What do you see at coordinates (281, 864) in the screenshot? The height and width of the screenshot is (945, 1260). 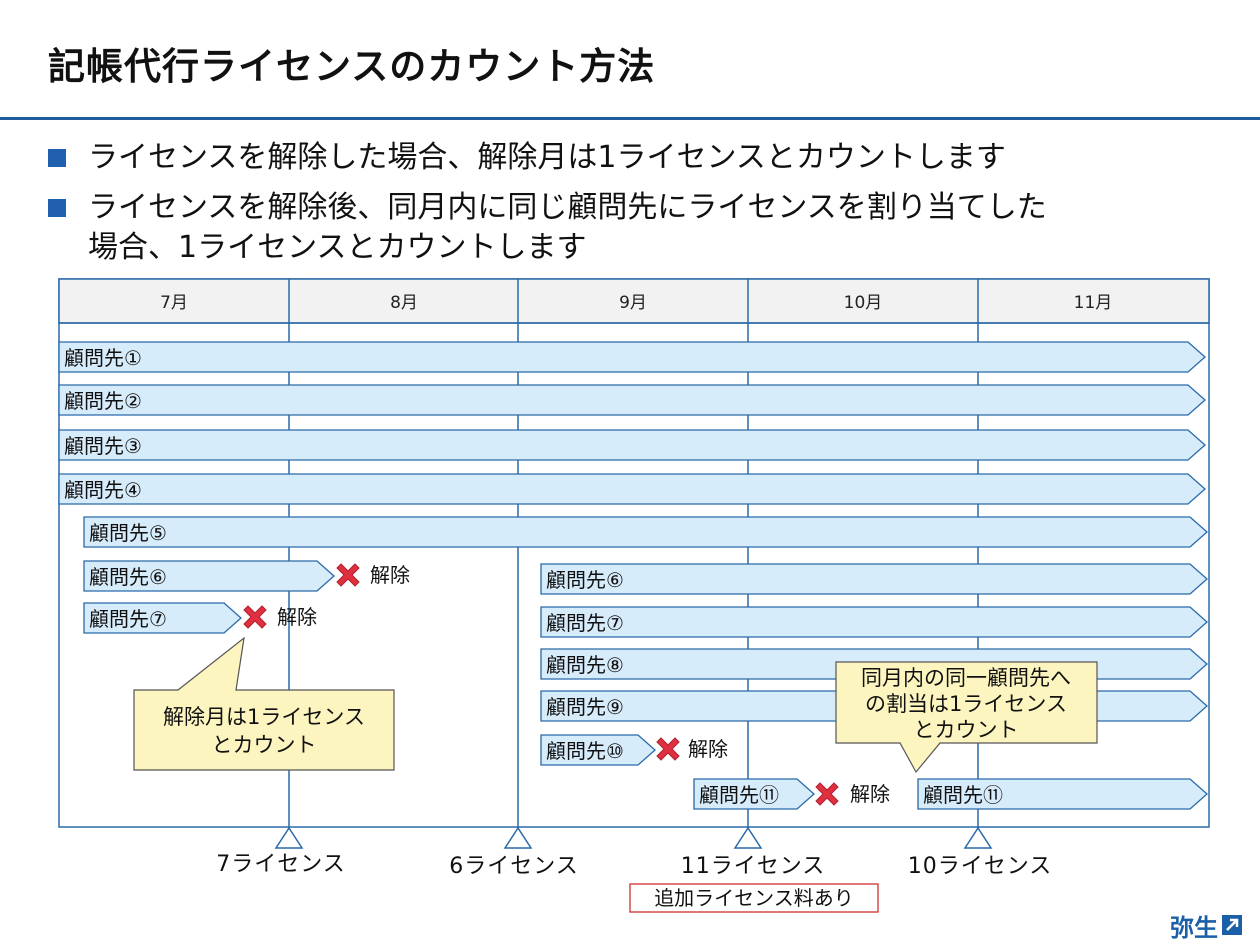 I see `count-label-jul: 7ライセンス` at bounding box center [281, 864].